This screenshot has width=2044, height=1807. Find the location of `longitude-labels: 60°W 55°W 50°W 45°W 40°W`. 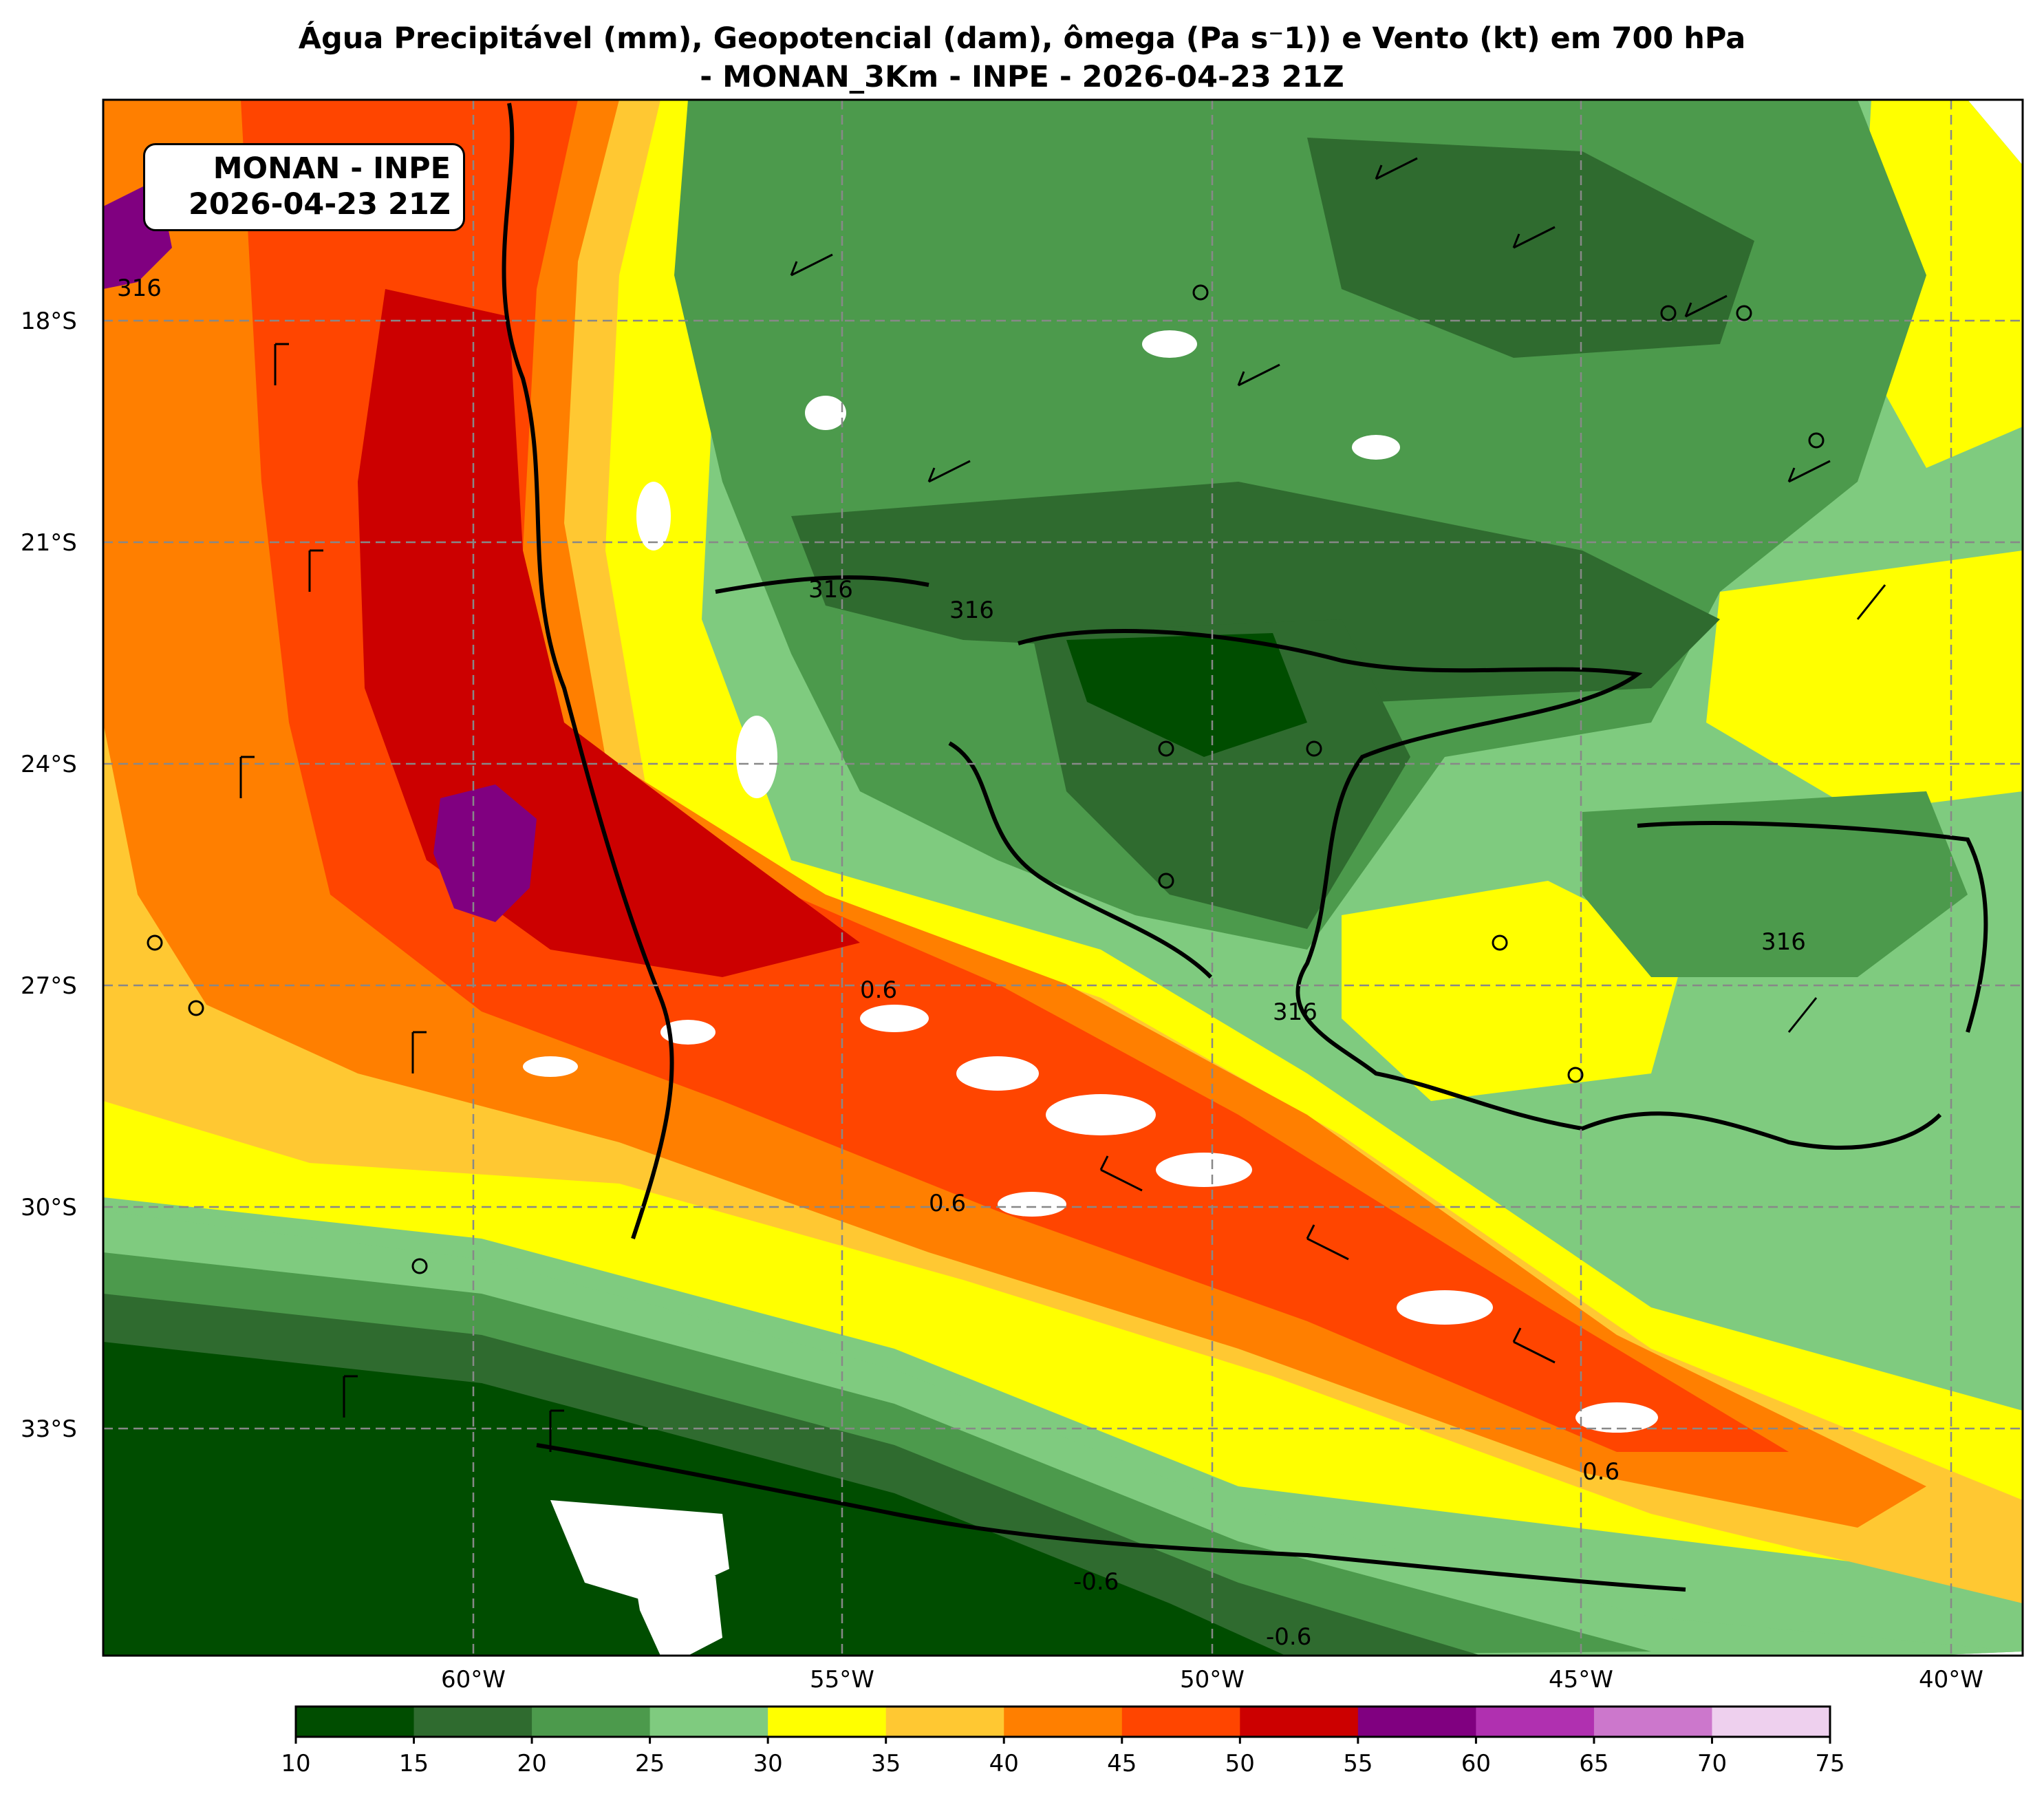

longitude-labels: 60°W 55°W 50°W 45°W 40°W is located at coordinates (1212, 1679).